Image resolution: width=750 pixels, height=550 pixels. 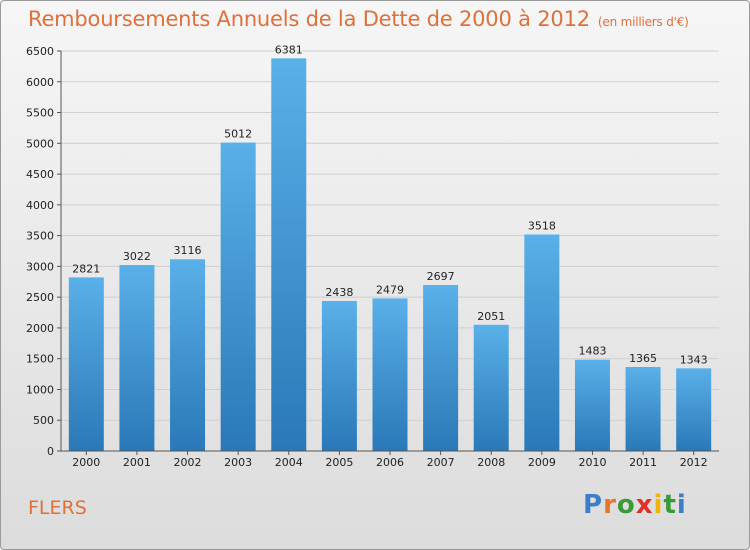 I want to click on data-label: 2479, so click(x=390, y=289).